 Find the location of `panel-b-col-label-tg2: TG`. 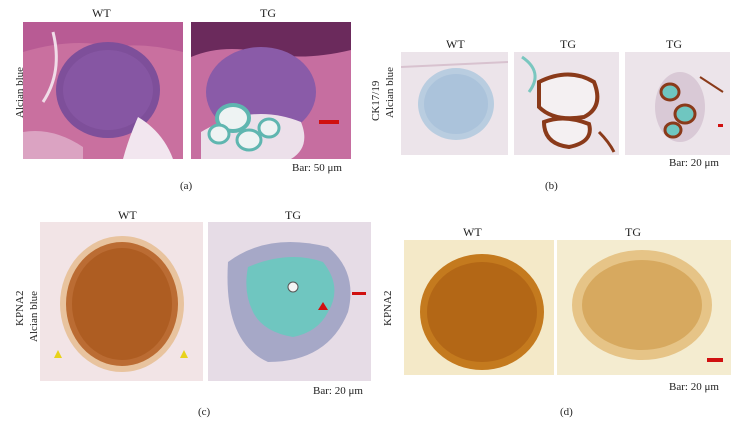

panel-b-col-label-tg2: TG is located at coordinates (674, 44).